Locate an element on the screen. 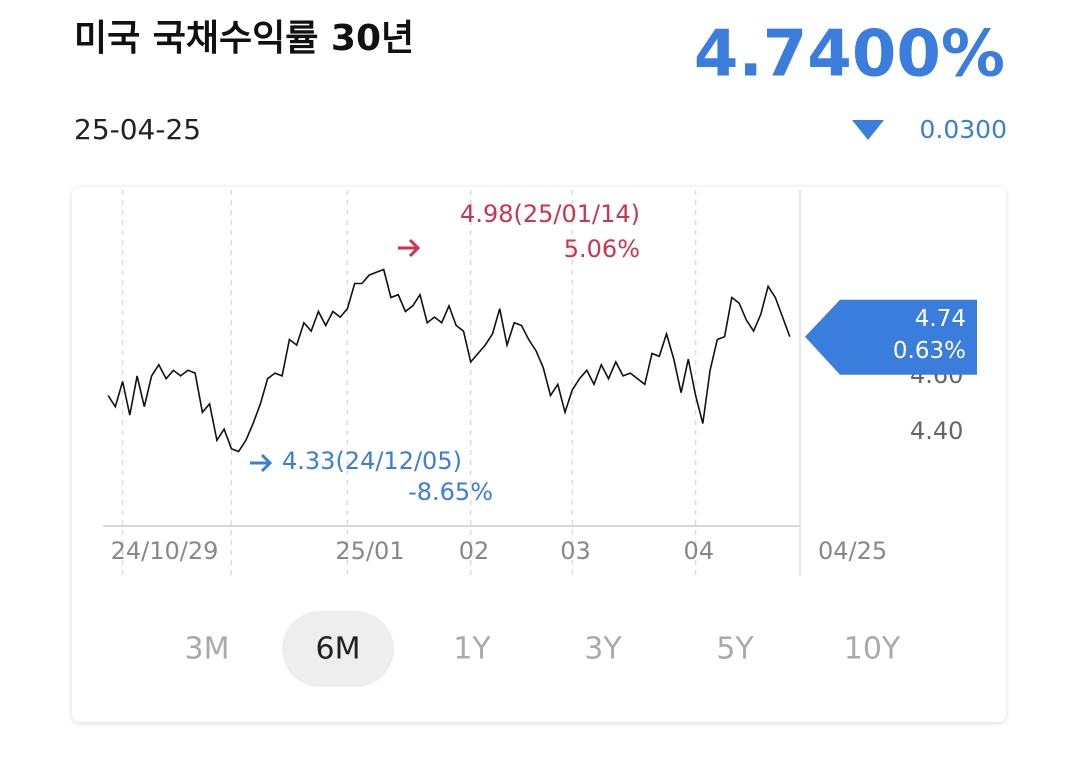  badge-value: 4.74 is located at coordinates (940, 319).